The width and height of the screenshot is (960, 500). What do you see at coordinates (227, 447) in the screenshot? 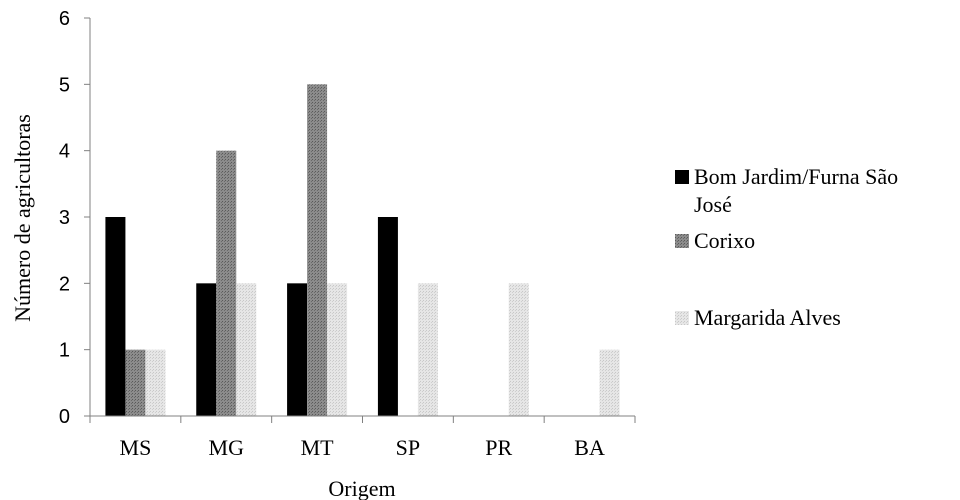
I see `x-category-label: MG` at bounding box center [227, 447].